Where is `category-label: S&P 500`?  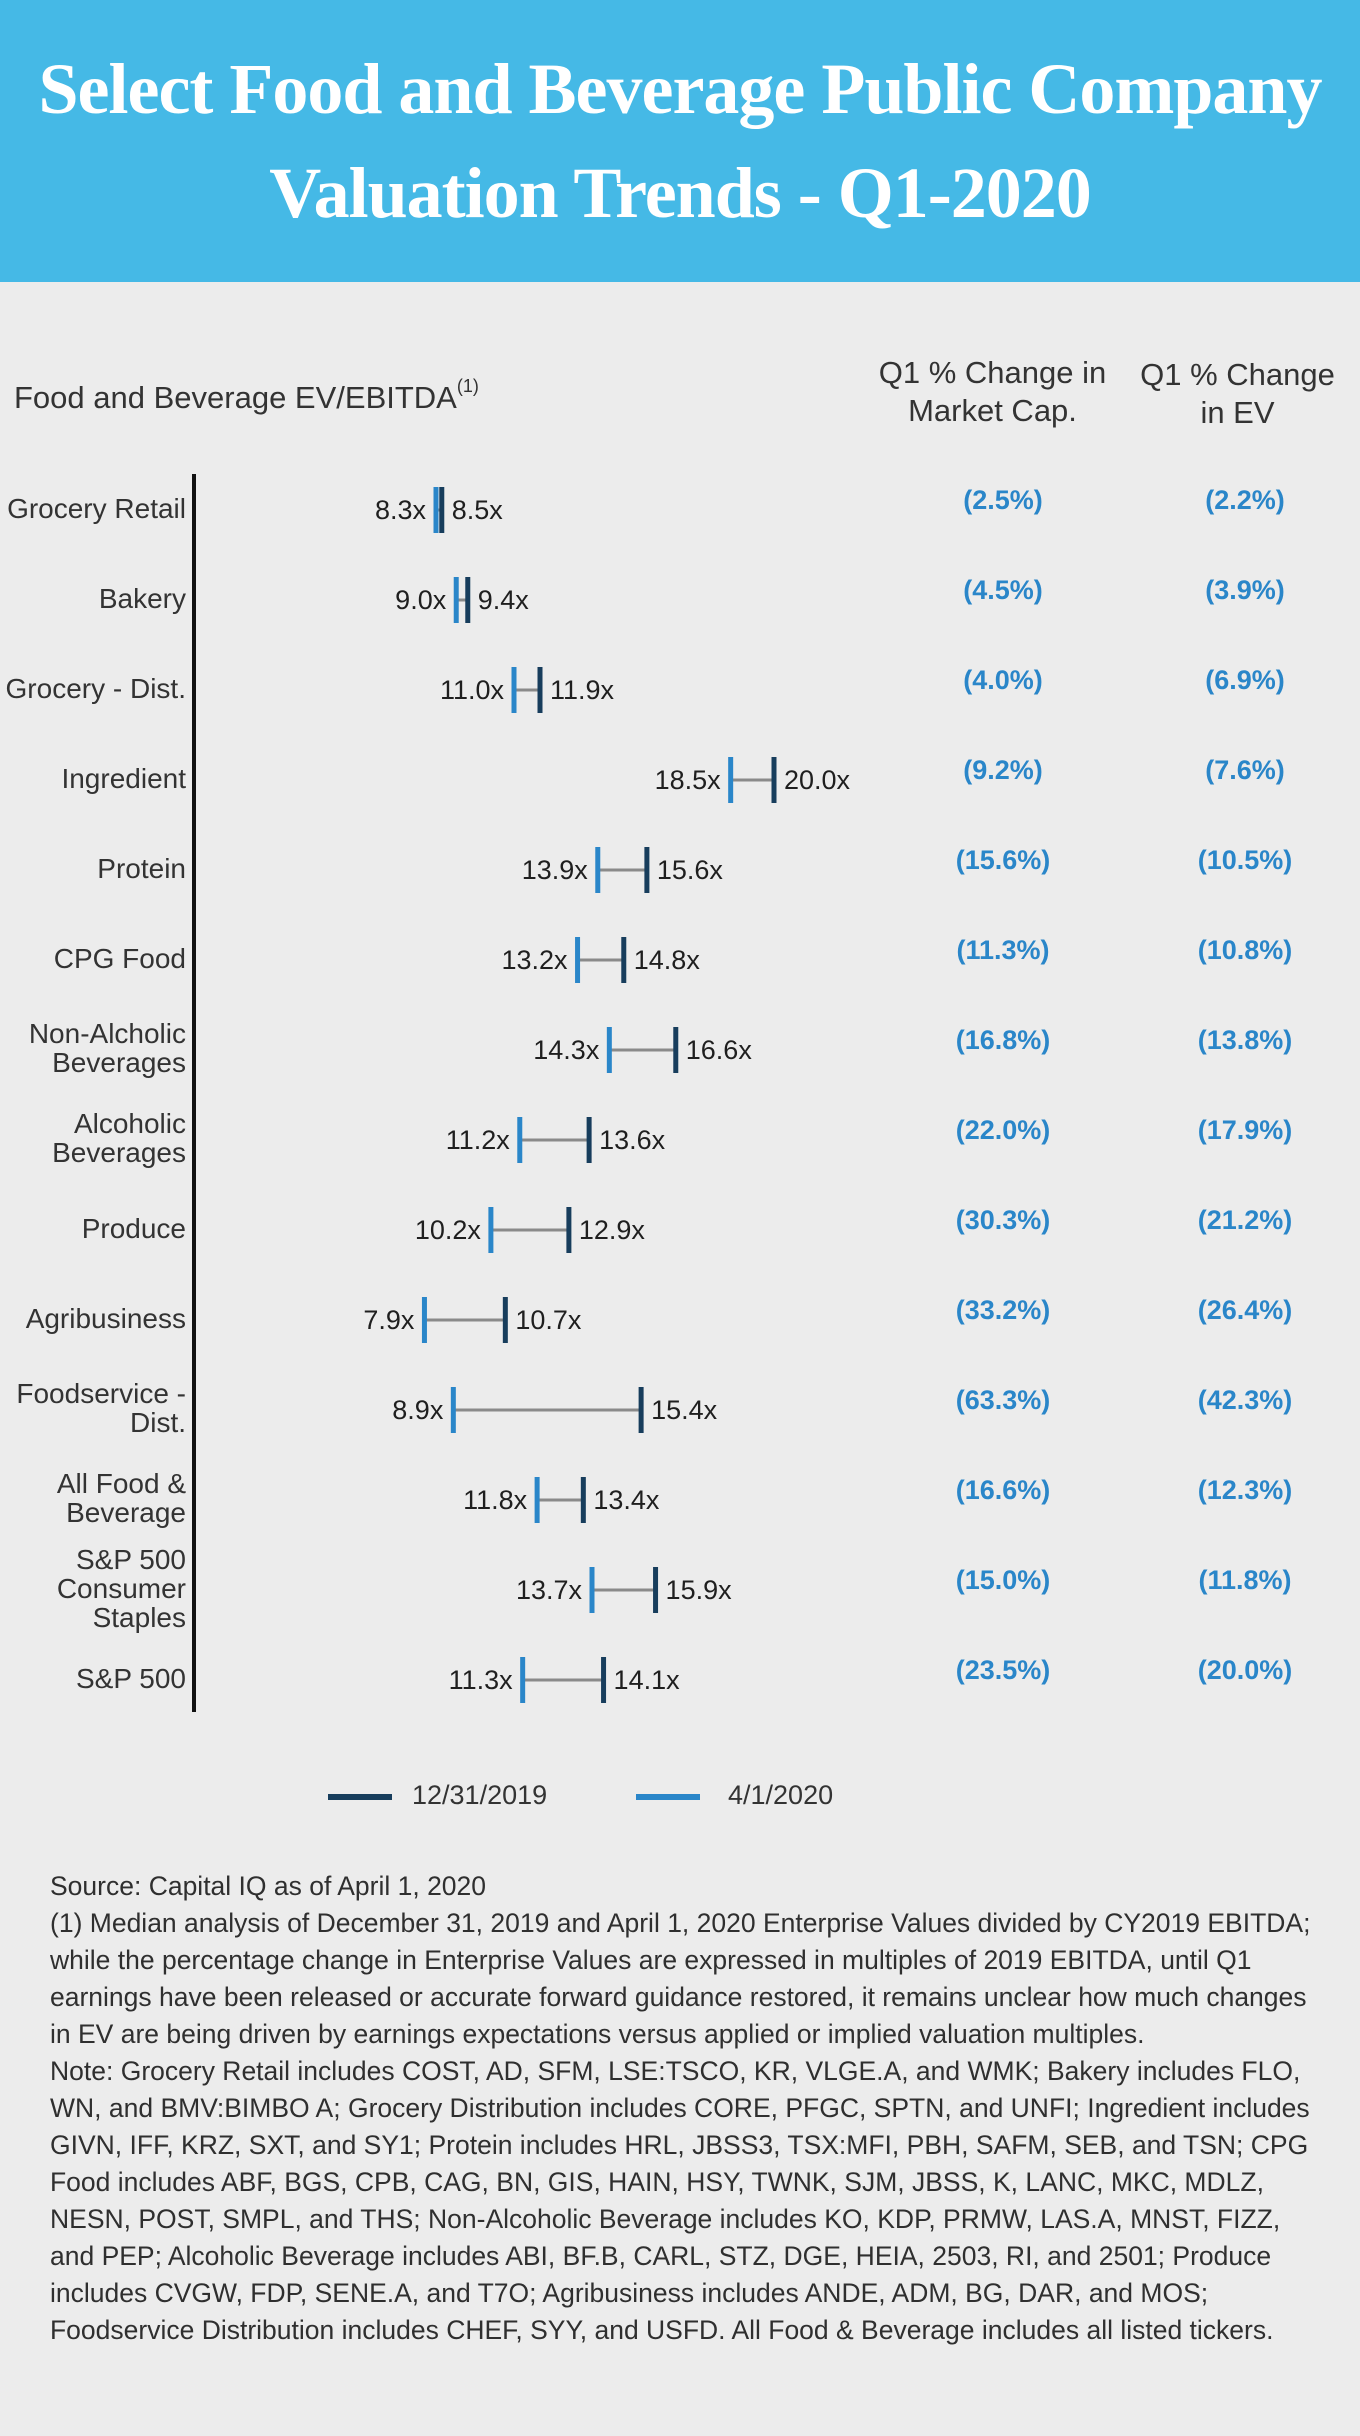 category-label: S&P 500 is located at coordinates (130, 1678).